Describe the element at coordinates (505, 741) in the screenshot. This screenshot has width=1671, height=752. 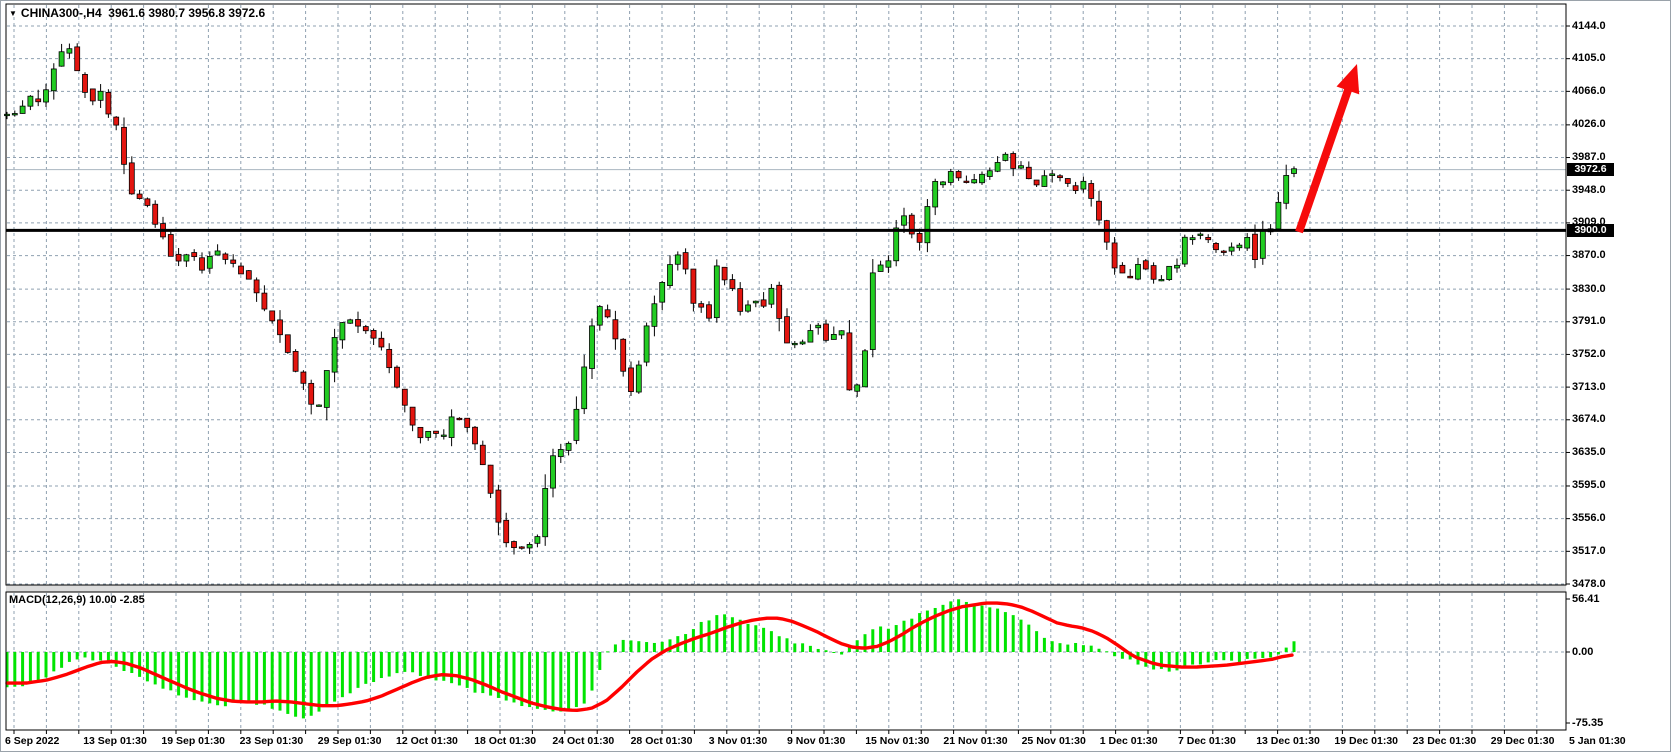
I see `time-axis-label: 18 Oct 01:30` at that location.